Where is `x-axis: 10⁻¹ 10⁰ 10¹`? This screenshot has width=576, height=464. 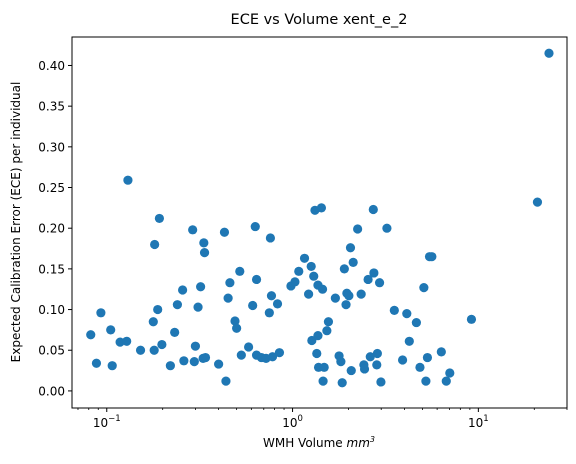
x-axis: 10⁻¹ 10⁰ 10¹ is located at coordinates (322, 419).